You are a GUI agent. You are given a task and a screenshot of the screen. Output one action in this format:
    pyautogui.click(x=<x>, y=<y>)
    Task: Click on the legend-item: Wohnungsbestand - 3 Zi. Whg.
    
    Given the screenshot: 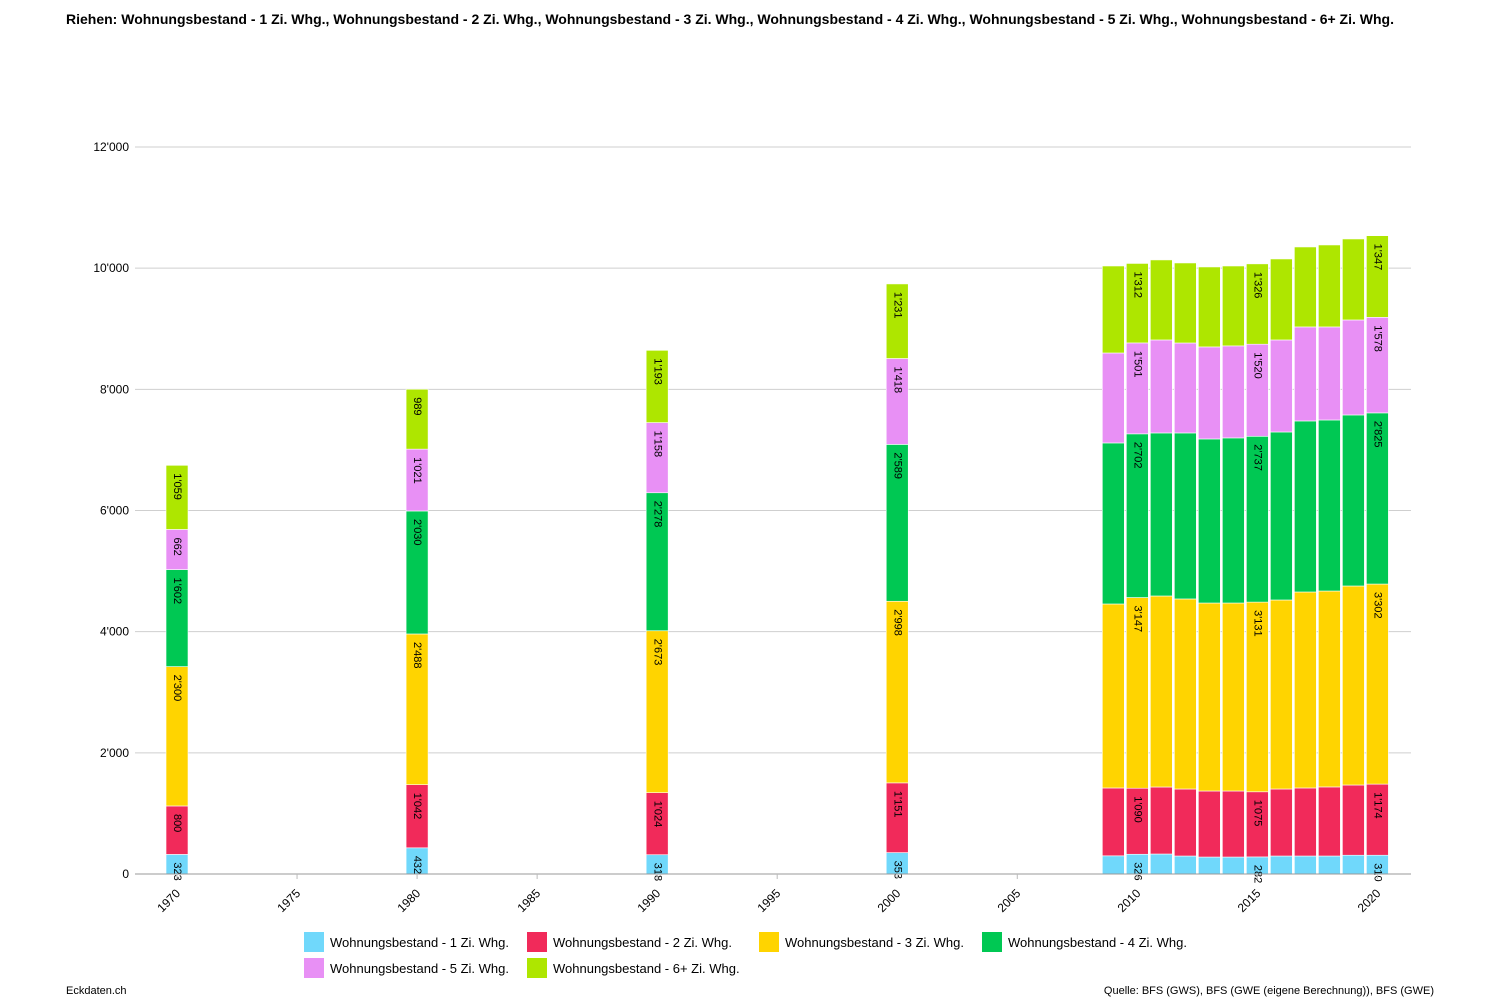 What is the action you would take?
    pyautogui.click(x=861, y=942)
    